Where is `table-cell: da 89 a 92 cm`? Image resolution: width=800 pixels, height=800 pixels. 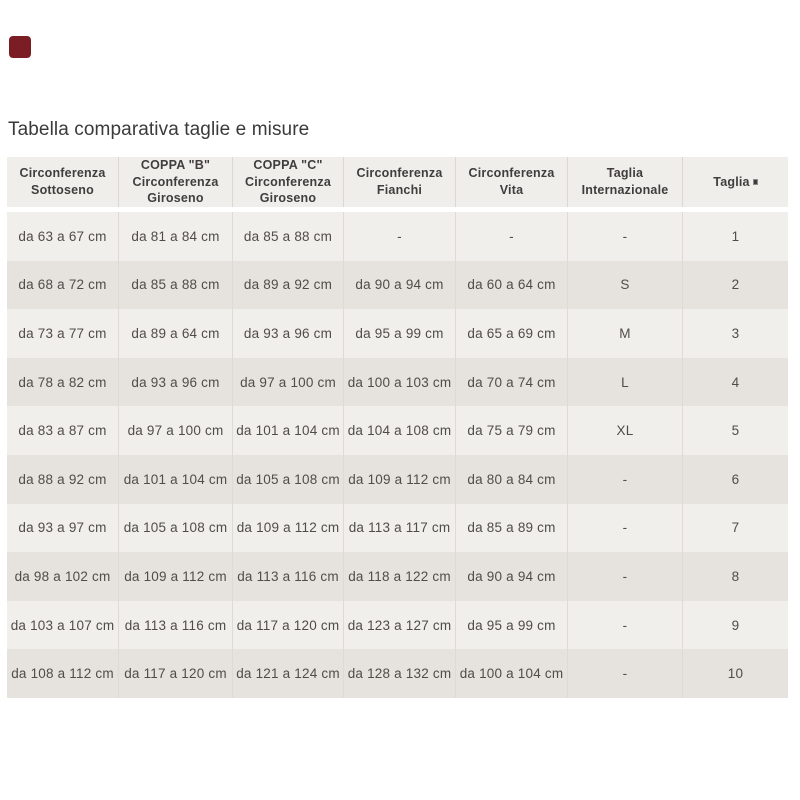
table-cell: da 89 a 92 cm is located at coordinates (287, 285).